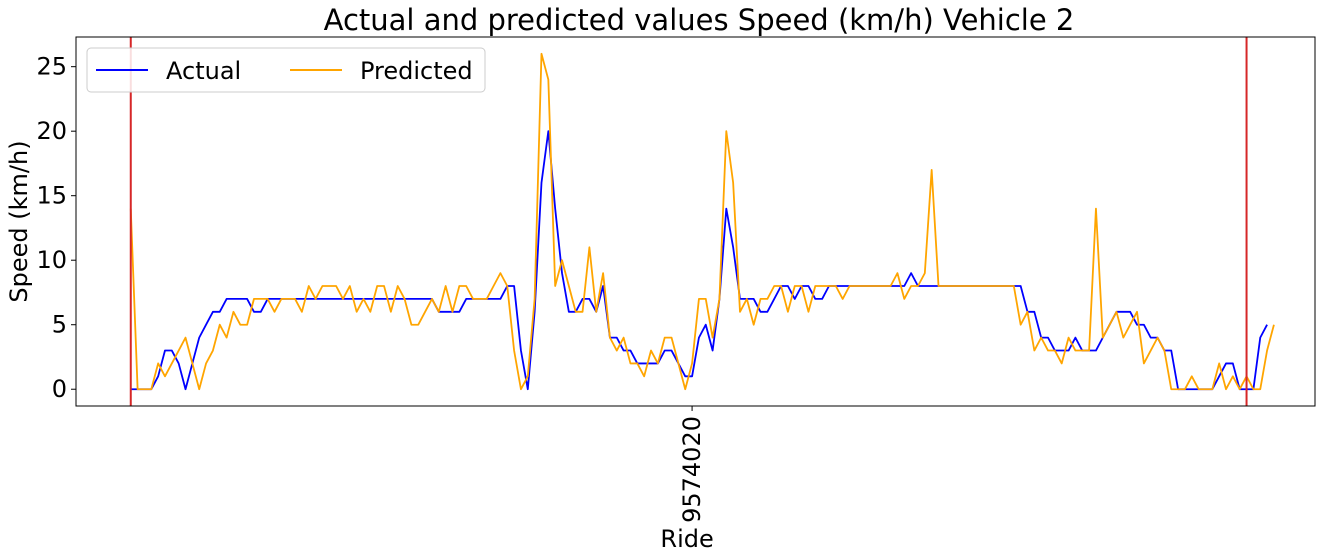  I want to click on legend-label-actual: Actual, so click(203, 71).